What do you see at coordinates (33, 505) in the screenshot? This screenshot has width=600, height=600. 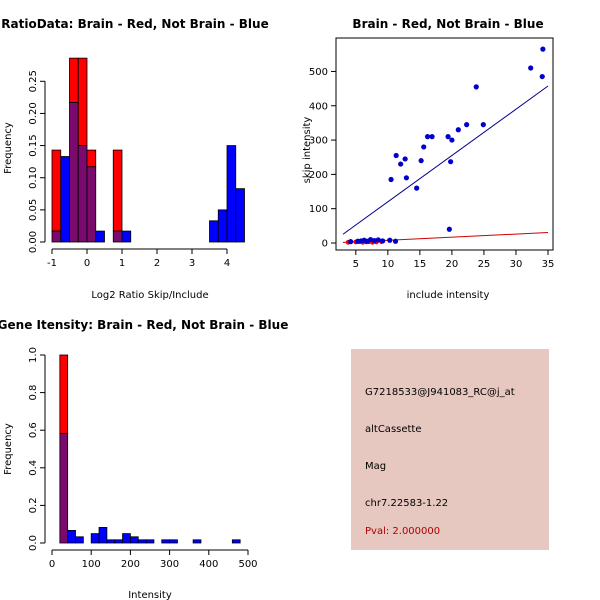 I see `gene-hist-y-tick-label: 0.2` at bounding box center [33, 505].